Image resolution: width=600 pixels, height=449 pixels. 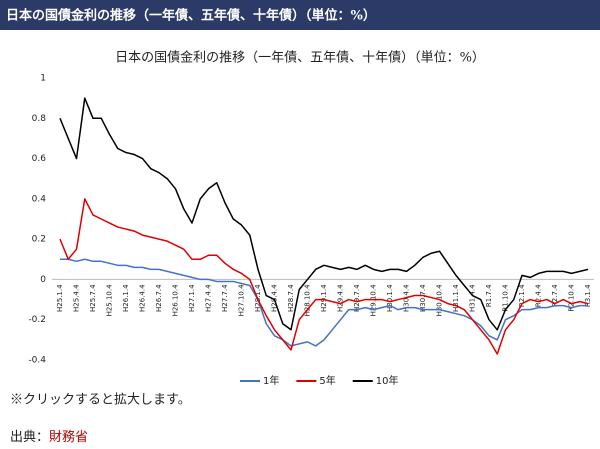 I want to click on x-tick-label: R2.1.4, so click(x=522, y=295).